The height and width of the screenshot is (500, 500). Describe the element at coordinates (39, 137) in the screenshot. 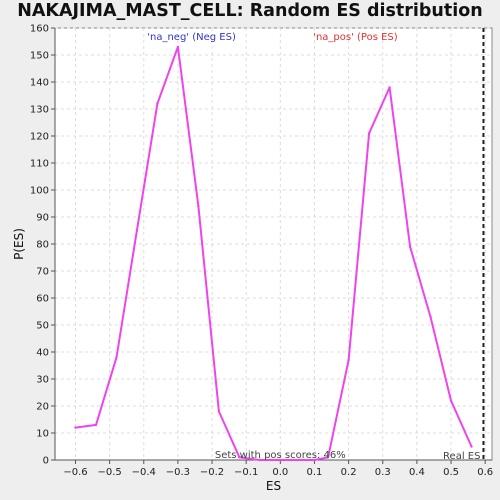

I see `y-tick-label: 120` at that location.